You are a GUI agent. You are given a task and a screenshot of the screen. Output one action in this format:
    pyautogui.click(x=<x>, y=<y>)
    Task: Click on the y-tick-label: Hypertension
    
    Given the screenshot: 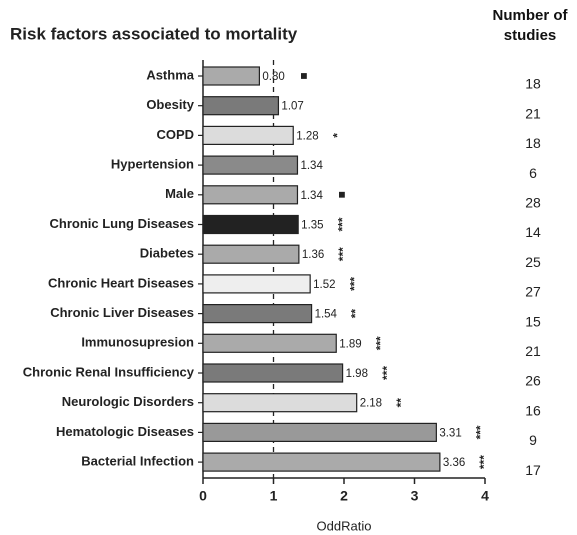 What is the action you would take?
    pyautogui.click(x=152, y=164)
    